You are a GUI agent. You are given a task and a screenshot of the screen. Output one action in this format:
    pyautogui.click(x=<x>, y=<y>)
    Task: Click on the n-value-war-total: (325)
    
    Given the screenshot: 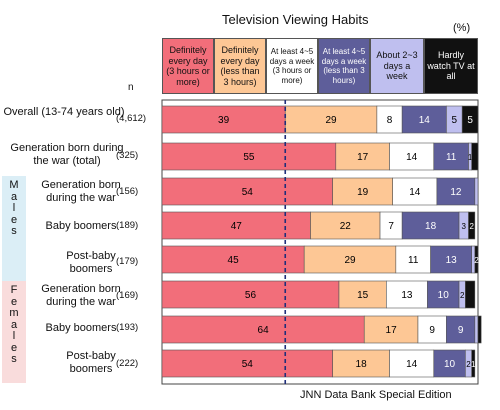 What is the action you would take?
    pyautogui.click(x=127, y=155)
    